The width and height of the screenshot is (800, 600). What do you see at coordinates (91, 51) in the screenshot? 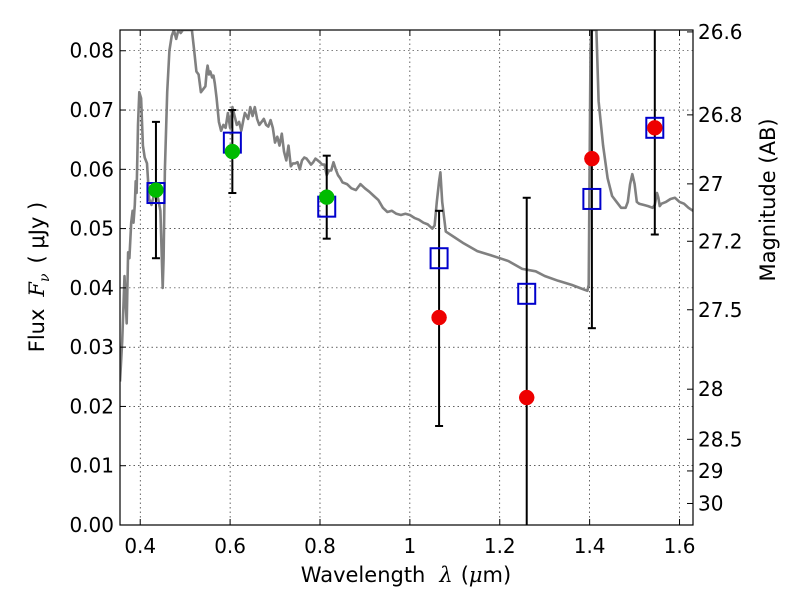
I see `y-tick-label: 0.08` at bounding box center [91, 51].